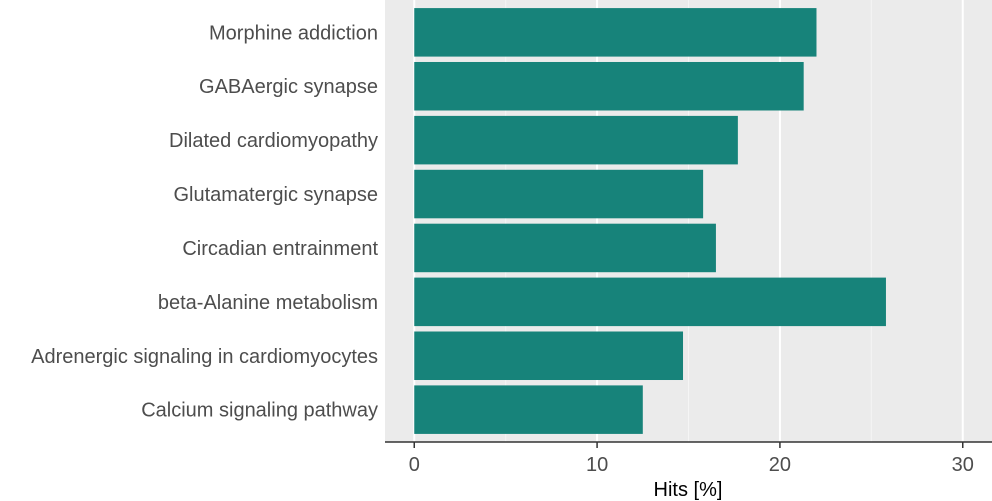 The image size is (992, 501). I want to click on x-axis-ticks: 0 10 20 30, so click(691, 459).